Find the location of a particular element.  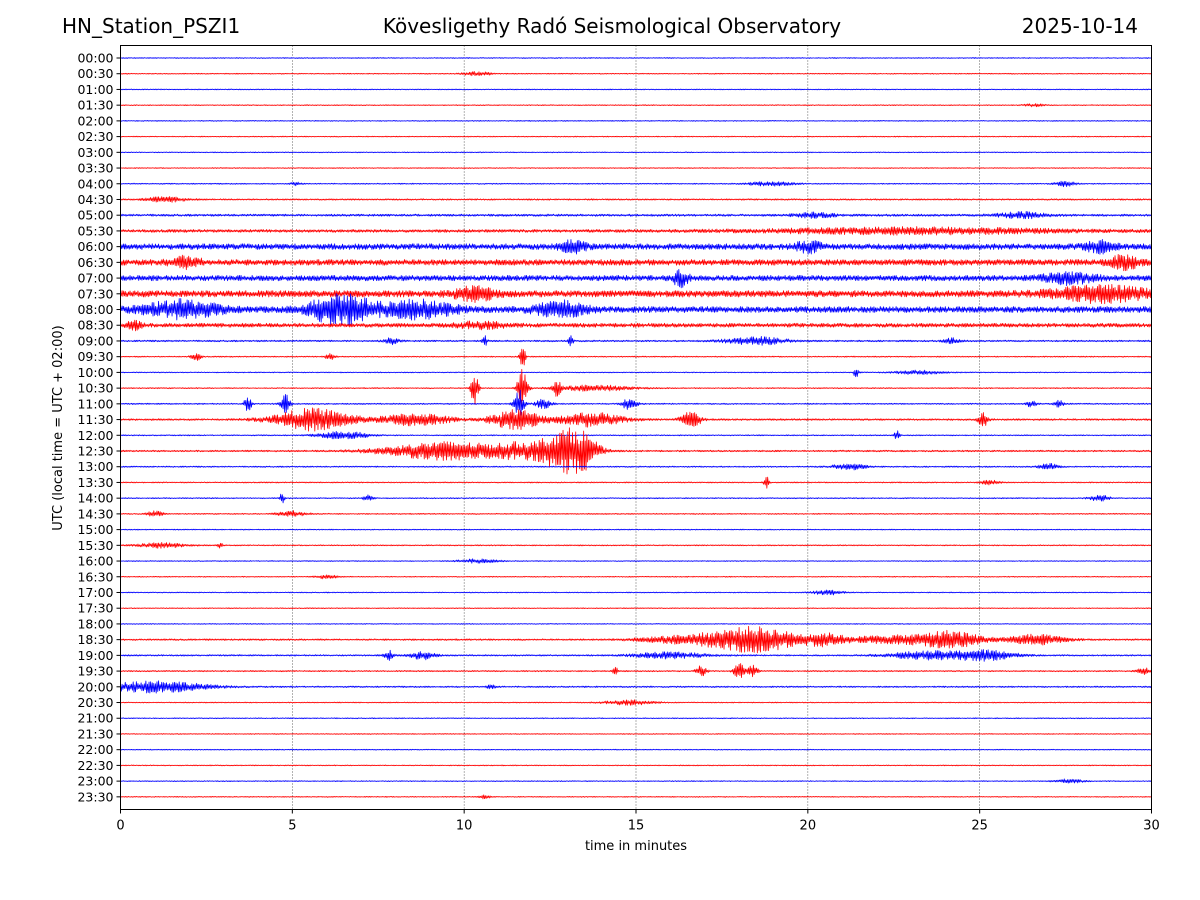

y-tick-label: 01:00 is located at coordinates (95, 89).